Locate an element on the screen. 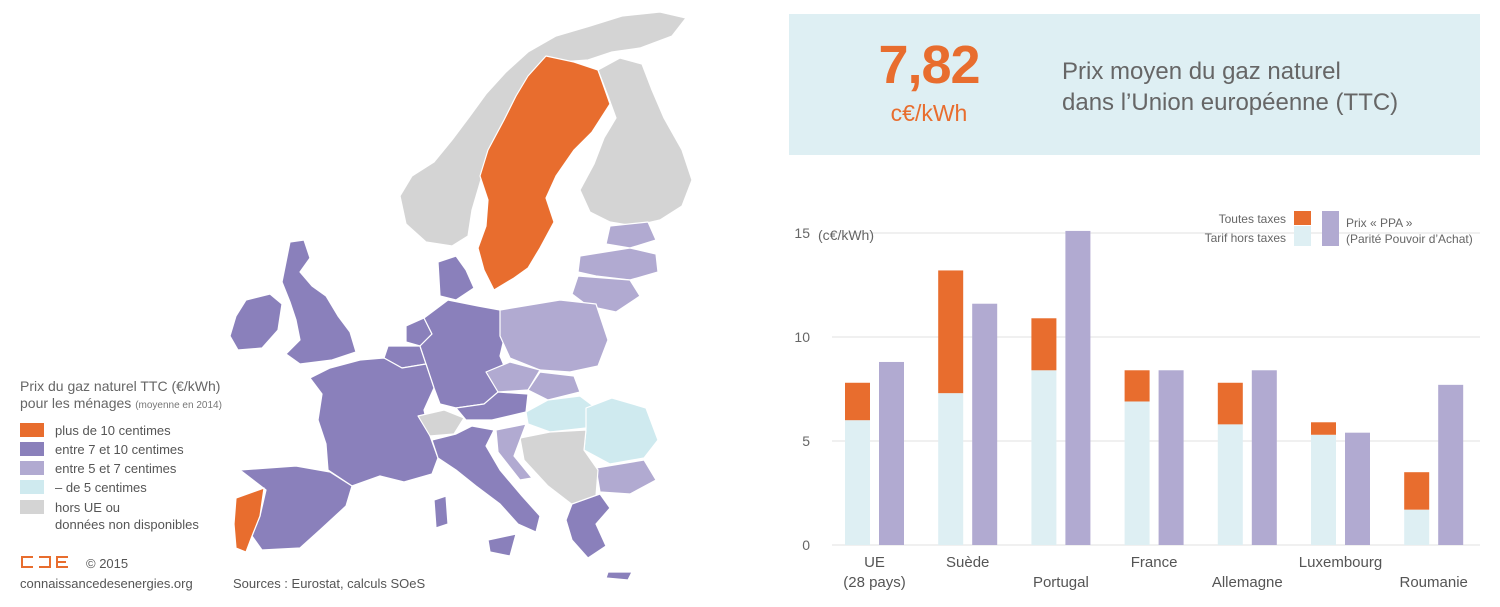 Image resolution: width=1500 pixels, height=607 pixels. country-sardinia is located at coordinates (441, 512).